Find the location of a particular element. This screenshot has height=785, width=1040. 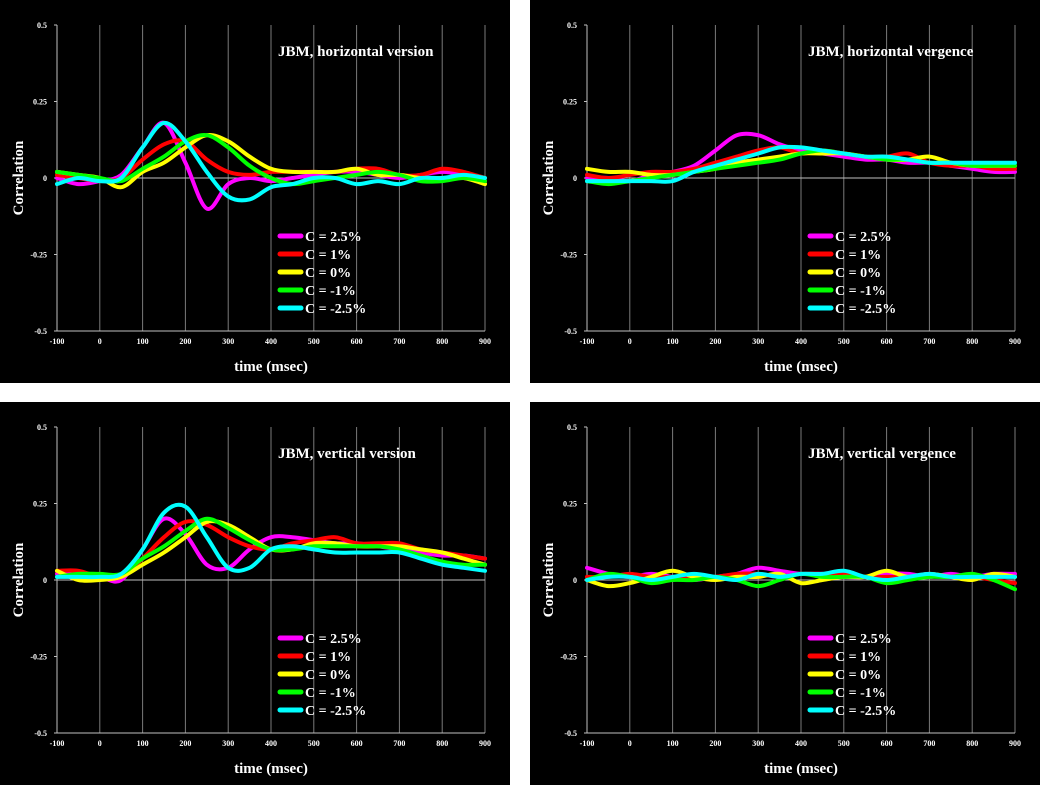

chart-title: JBM, vertical version is located at coordinates (347, 454).